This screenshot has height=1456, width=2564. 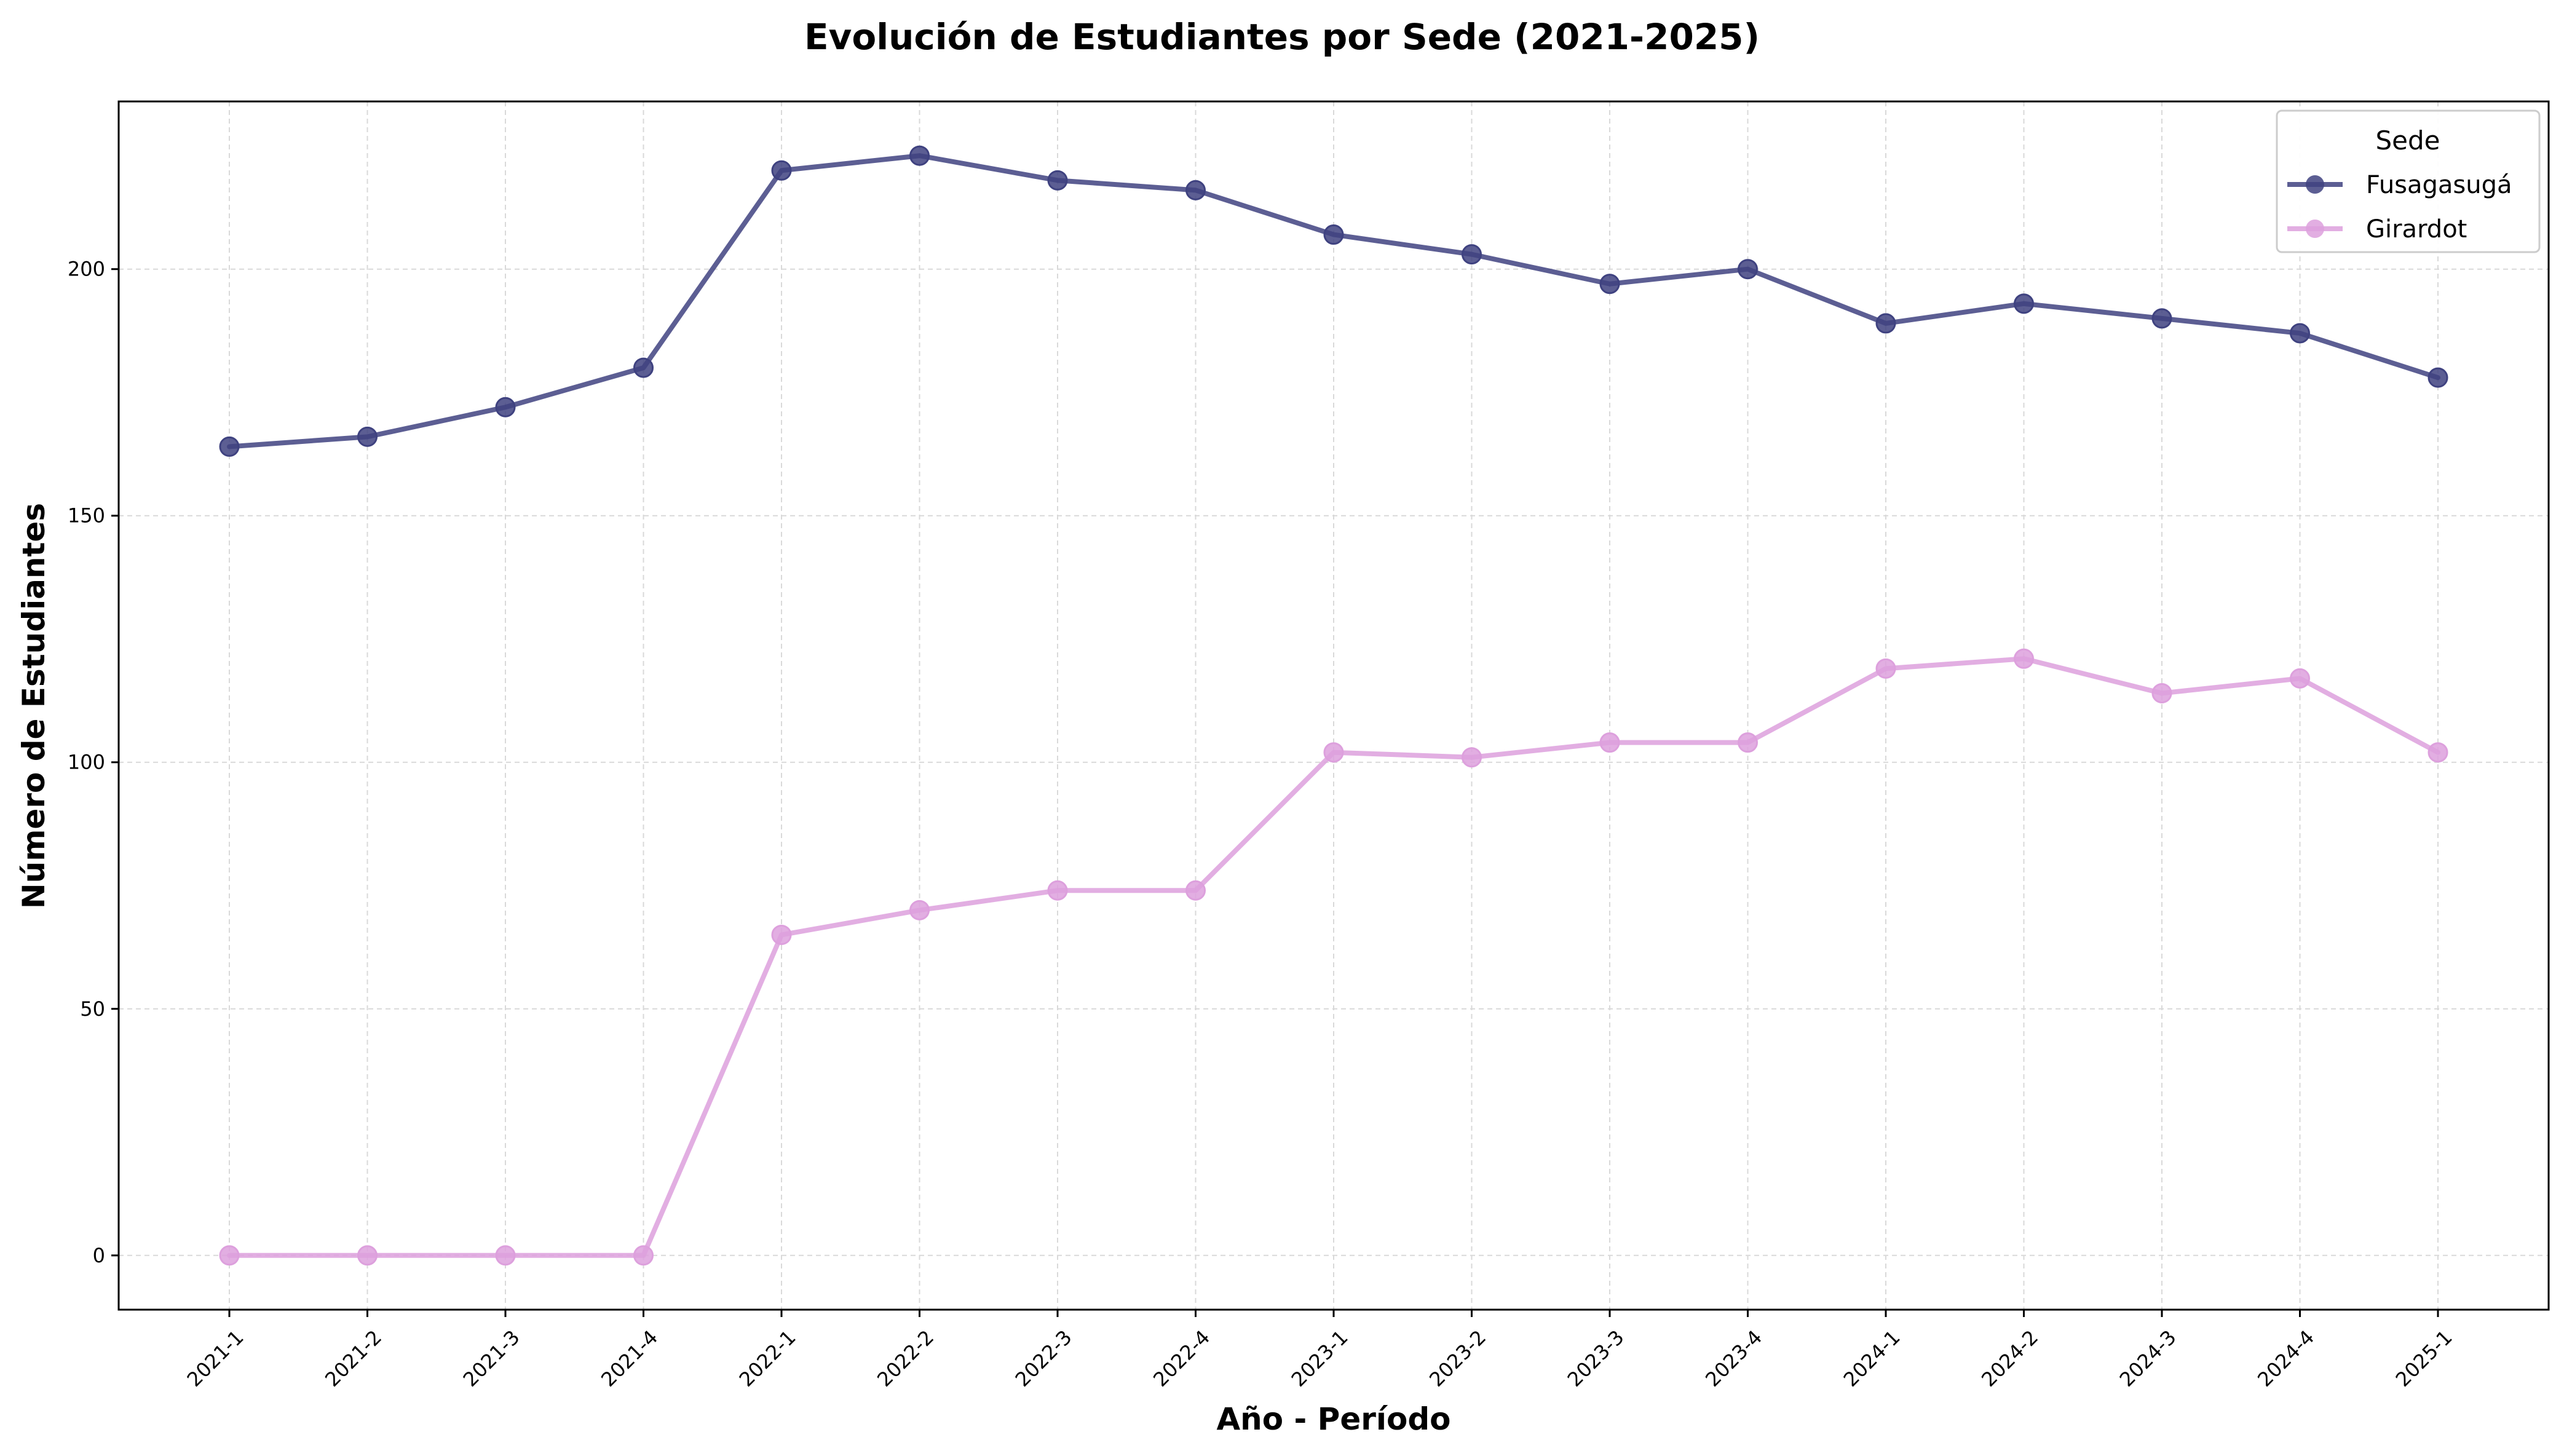 What do you see at coordinates (2424, 1359) in the screenshot?
I see `x-tick-label: 2025-1` at bounding box center [2424, 1359].